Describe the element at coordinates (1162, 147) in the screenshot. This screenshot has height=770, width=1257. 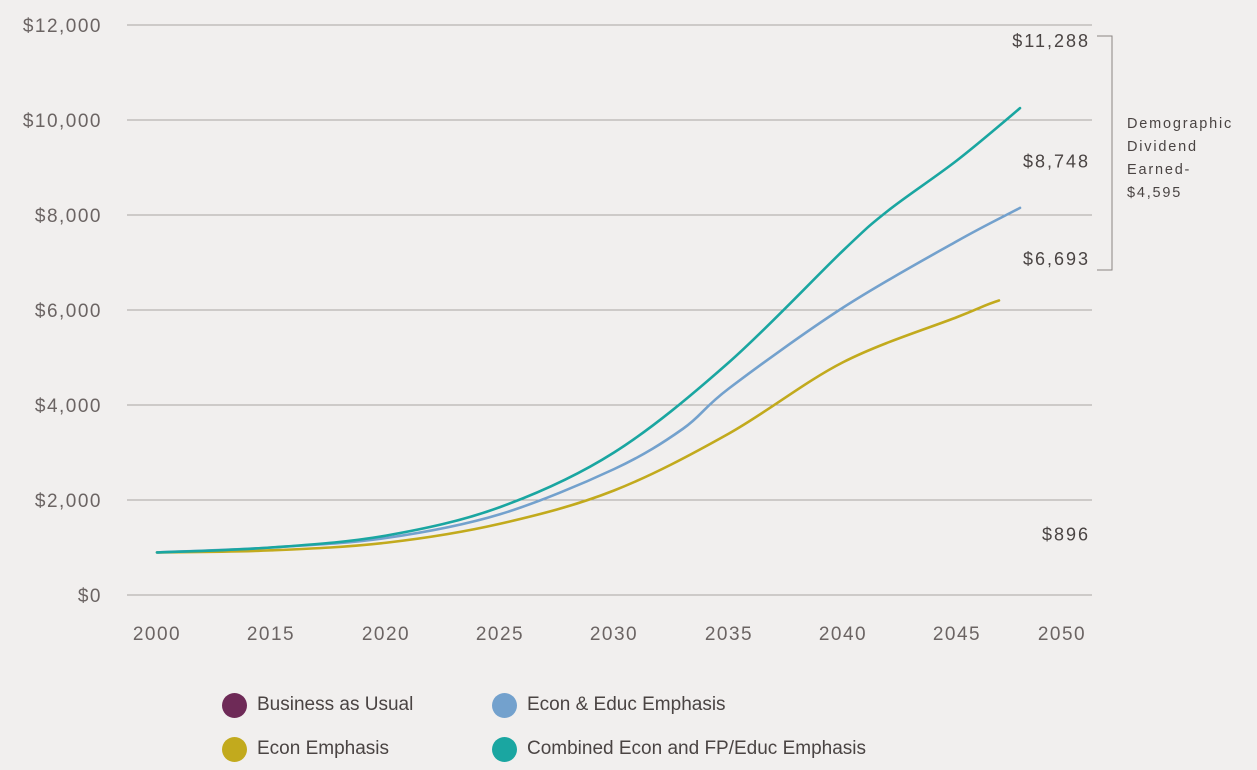
I see `annotation-line-2: Dividend` at that location.